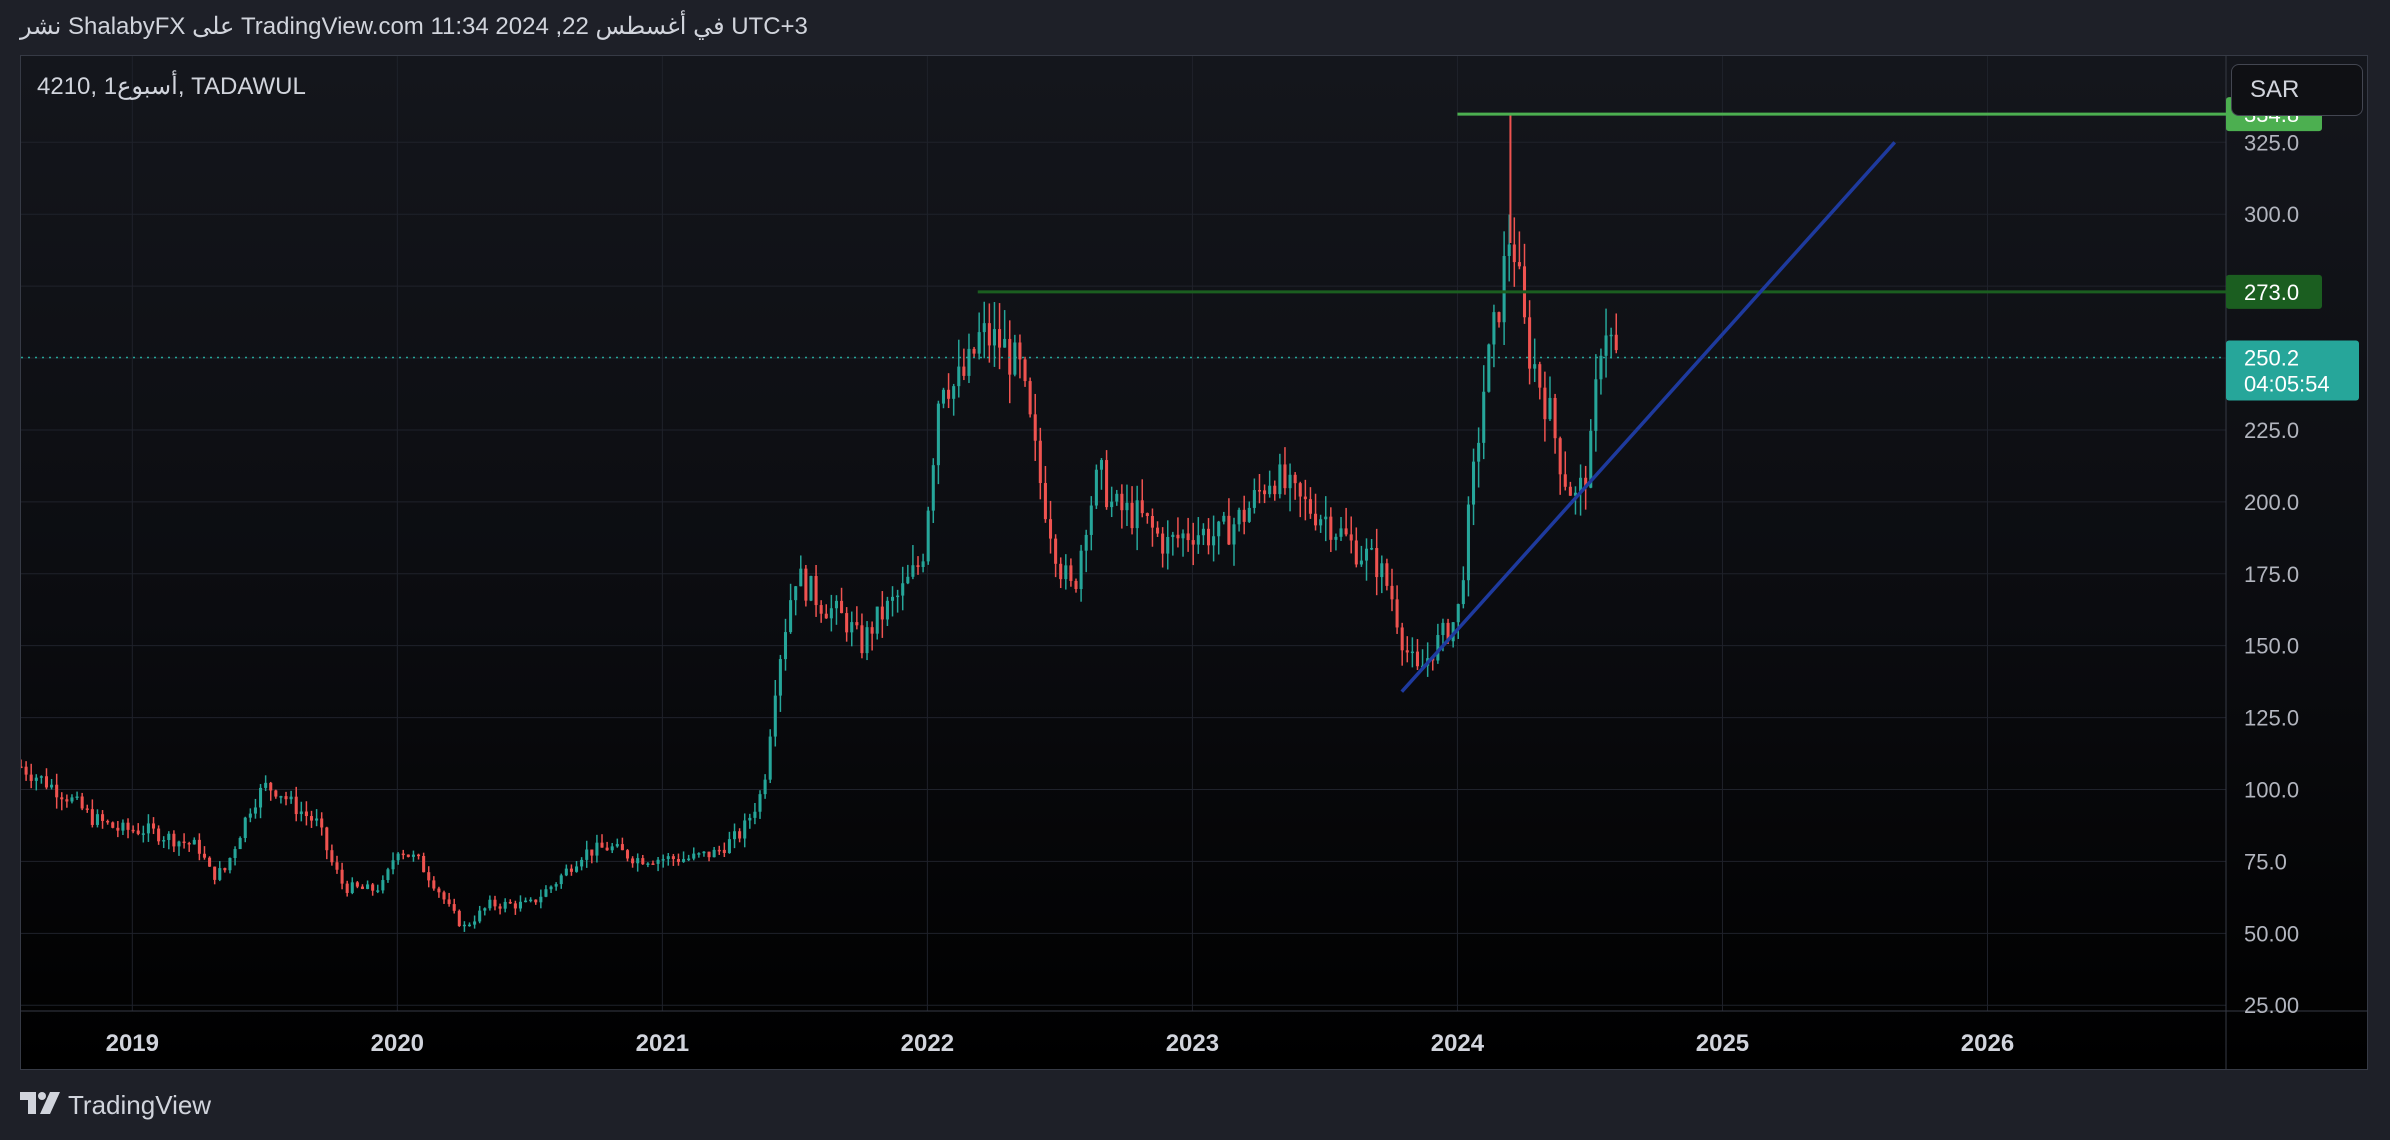  Describe the element at coordinates (2271, 430) in the screenshot. I see `y-tick-label: 225.0` at that location.